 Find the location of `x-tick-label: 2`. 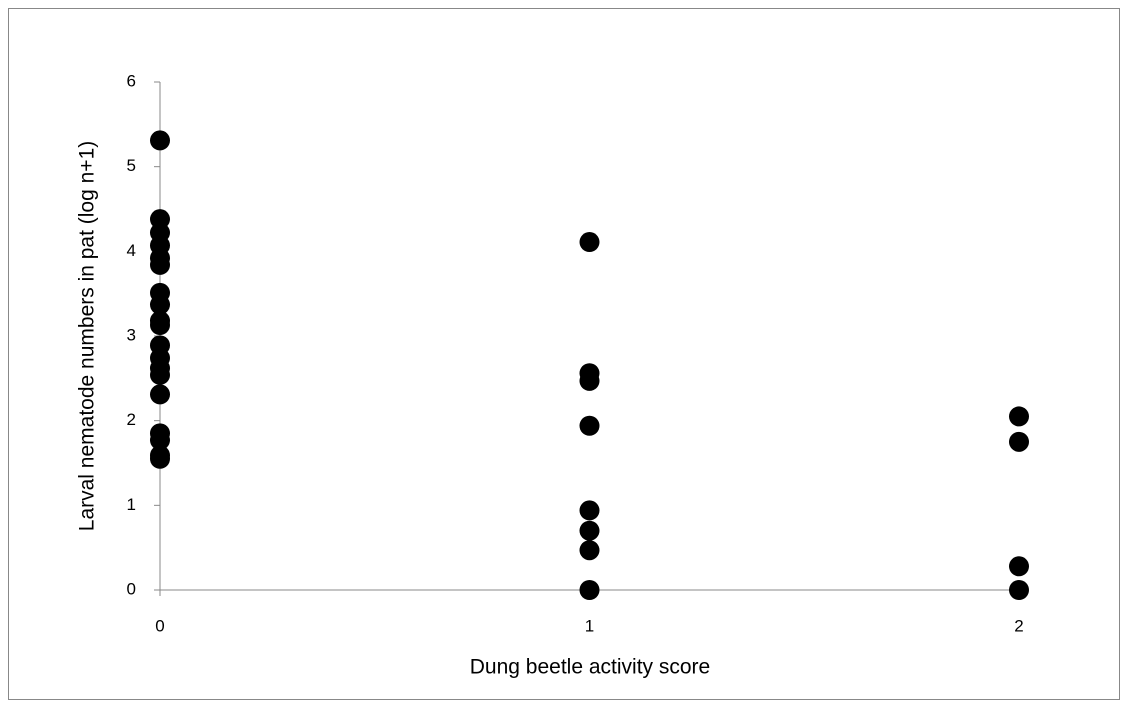

x-tick-label: 2 is located at coordinates (1018, 625).